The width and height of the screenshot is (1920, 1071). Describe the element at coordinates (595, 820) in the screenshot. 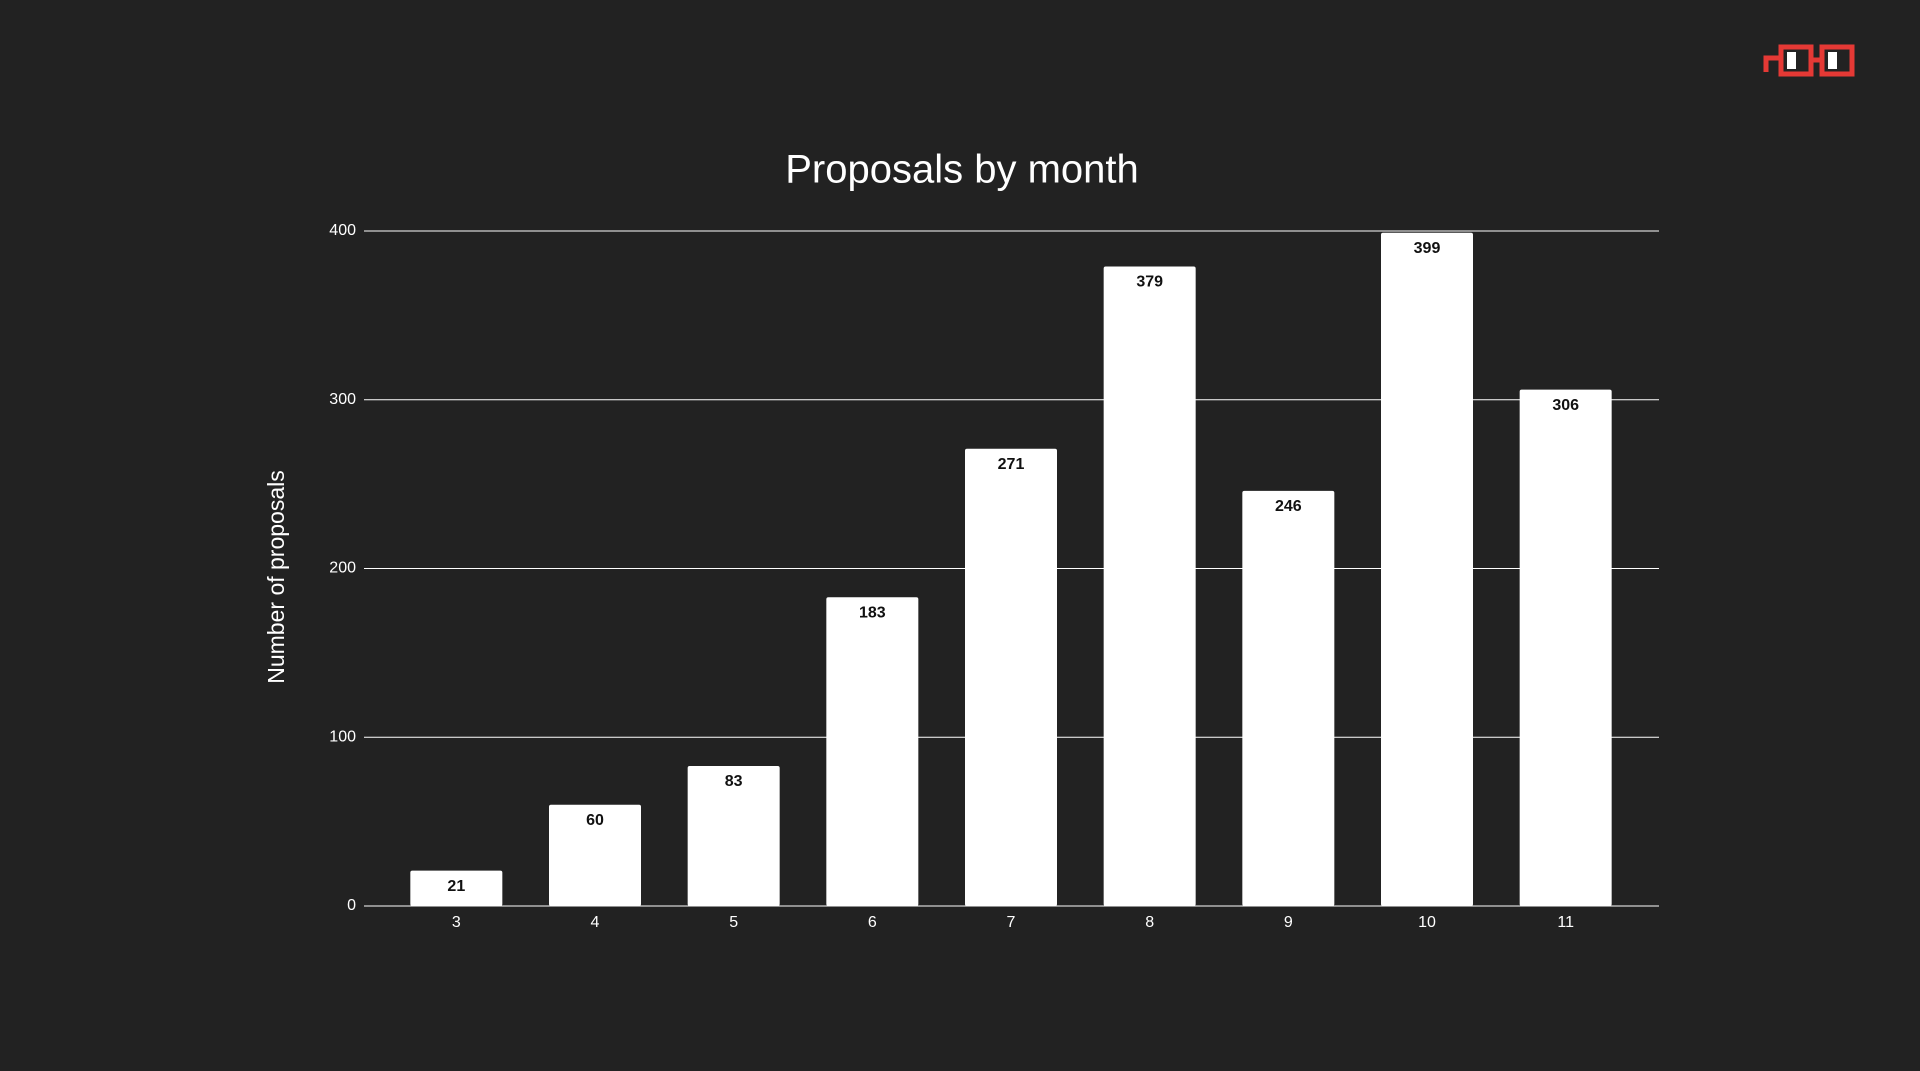

I see `data-label: 60` at that location.